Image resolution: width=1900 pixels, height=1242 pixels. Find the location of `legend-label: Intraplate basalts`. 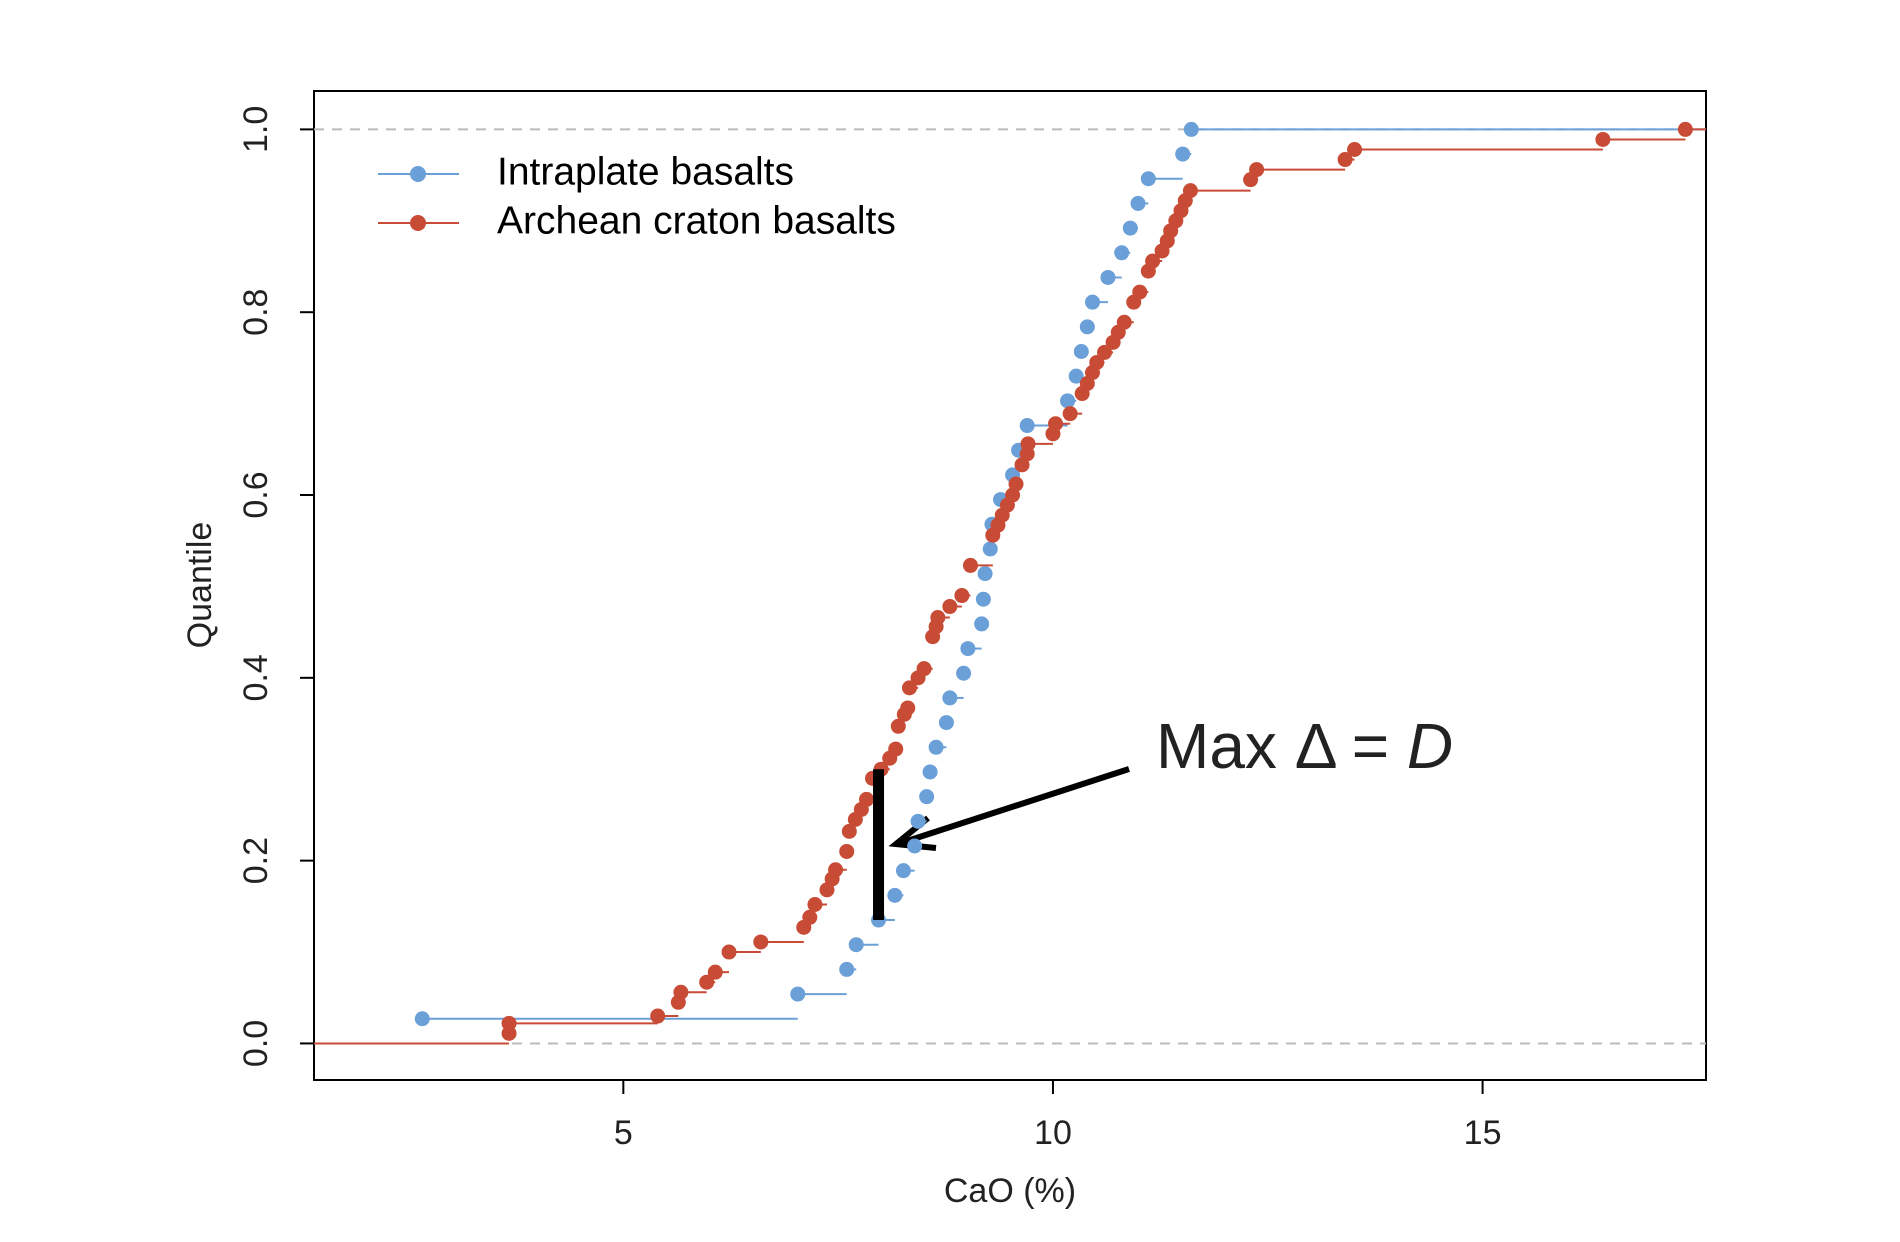

legend-label: Intraplate basalts is located at coordinates (645, 171).